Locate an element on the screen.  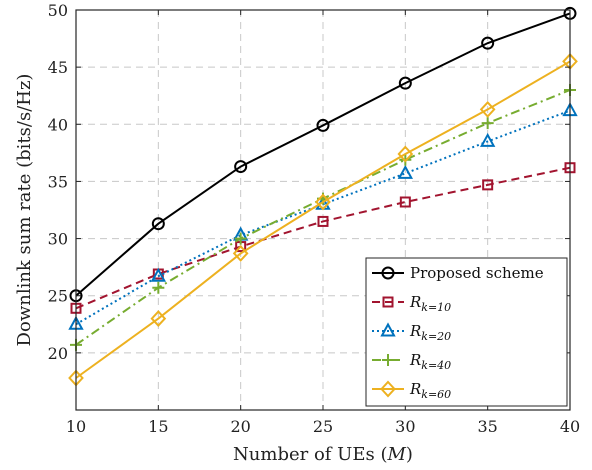
legend-label: Rk=40 is located at coordinates (430, 361).